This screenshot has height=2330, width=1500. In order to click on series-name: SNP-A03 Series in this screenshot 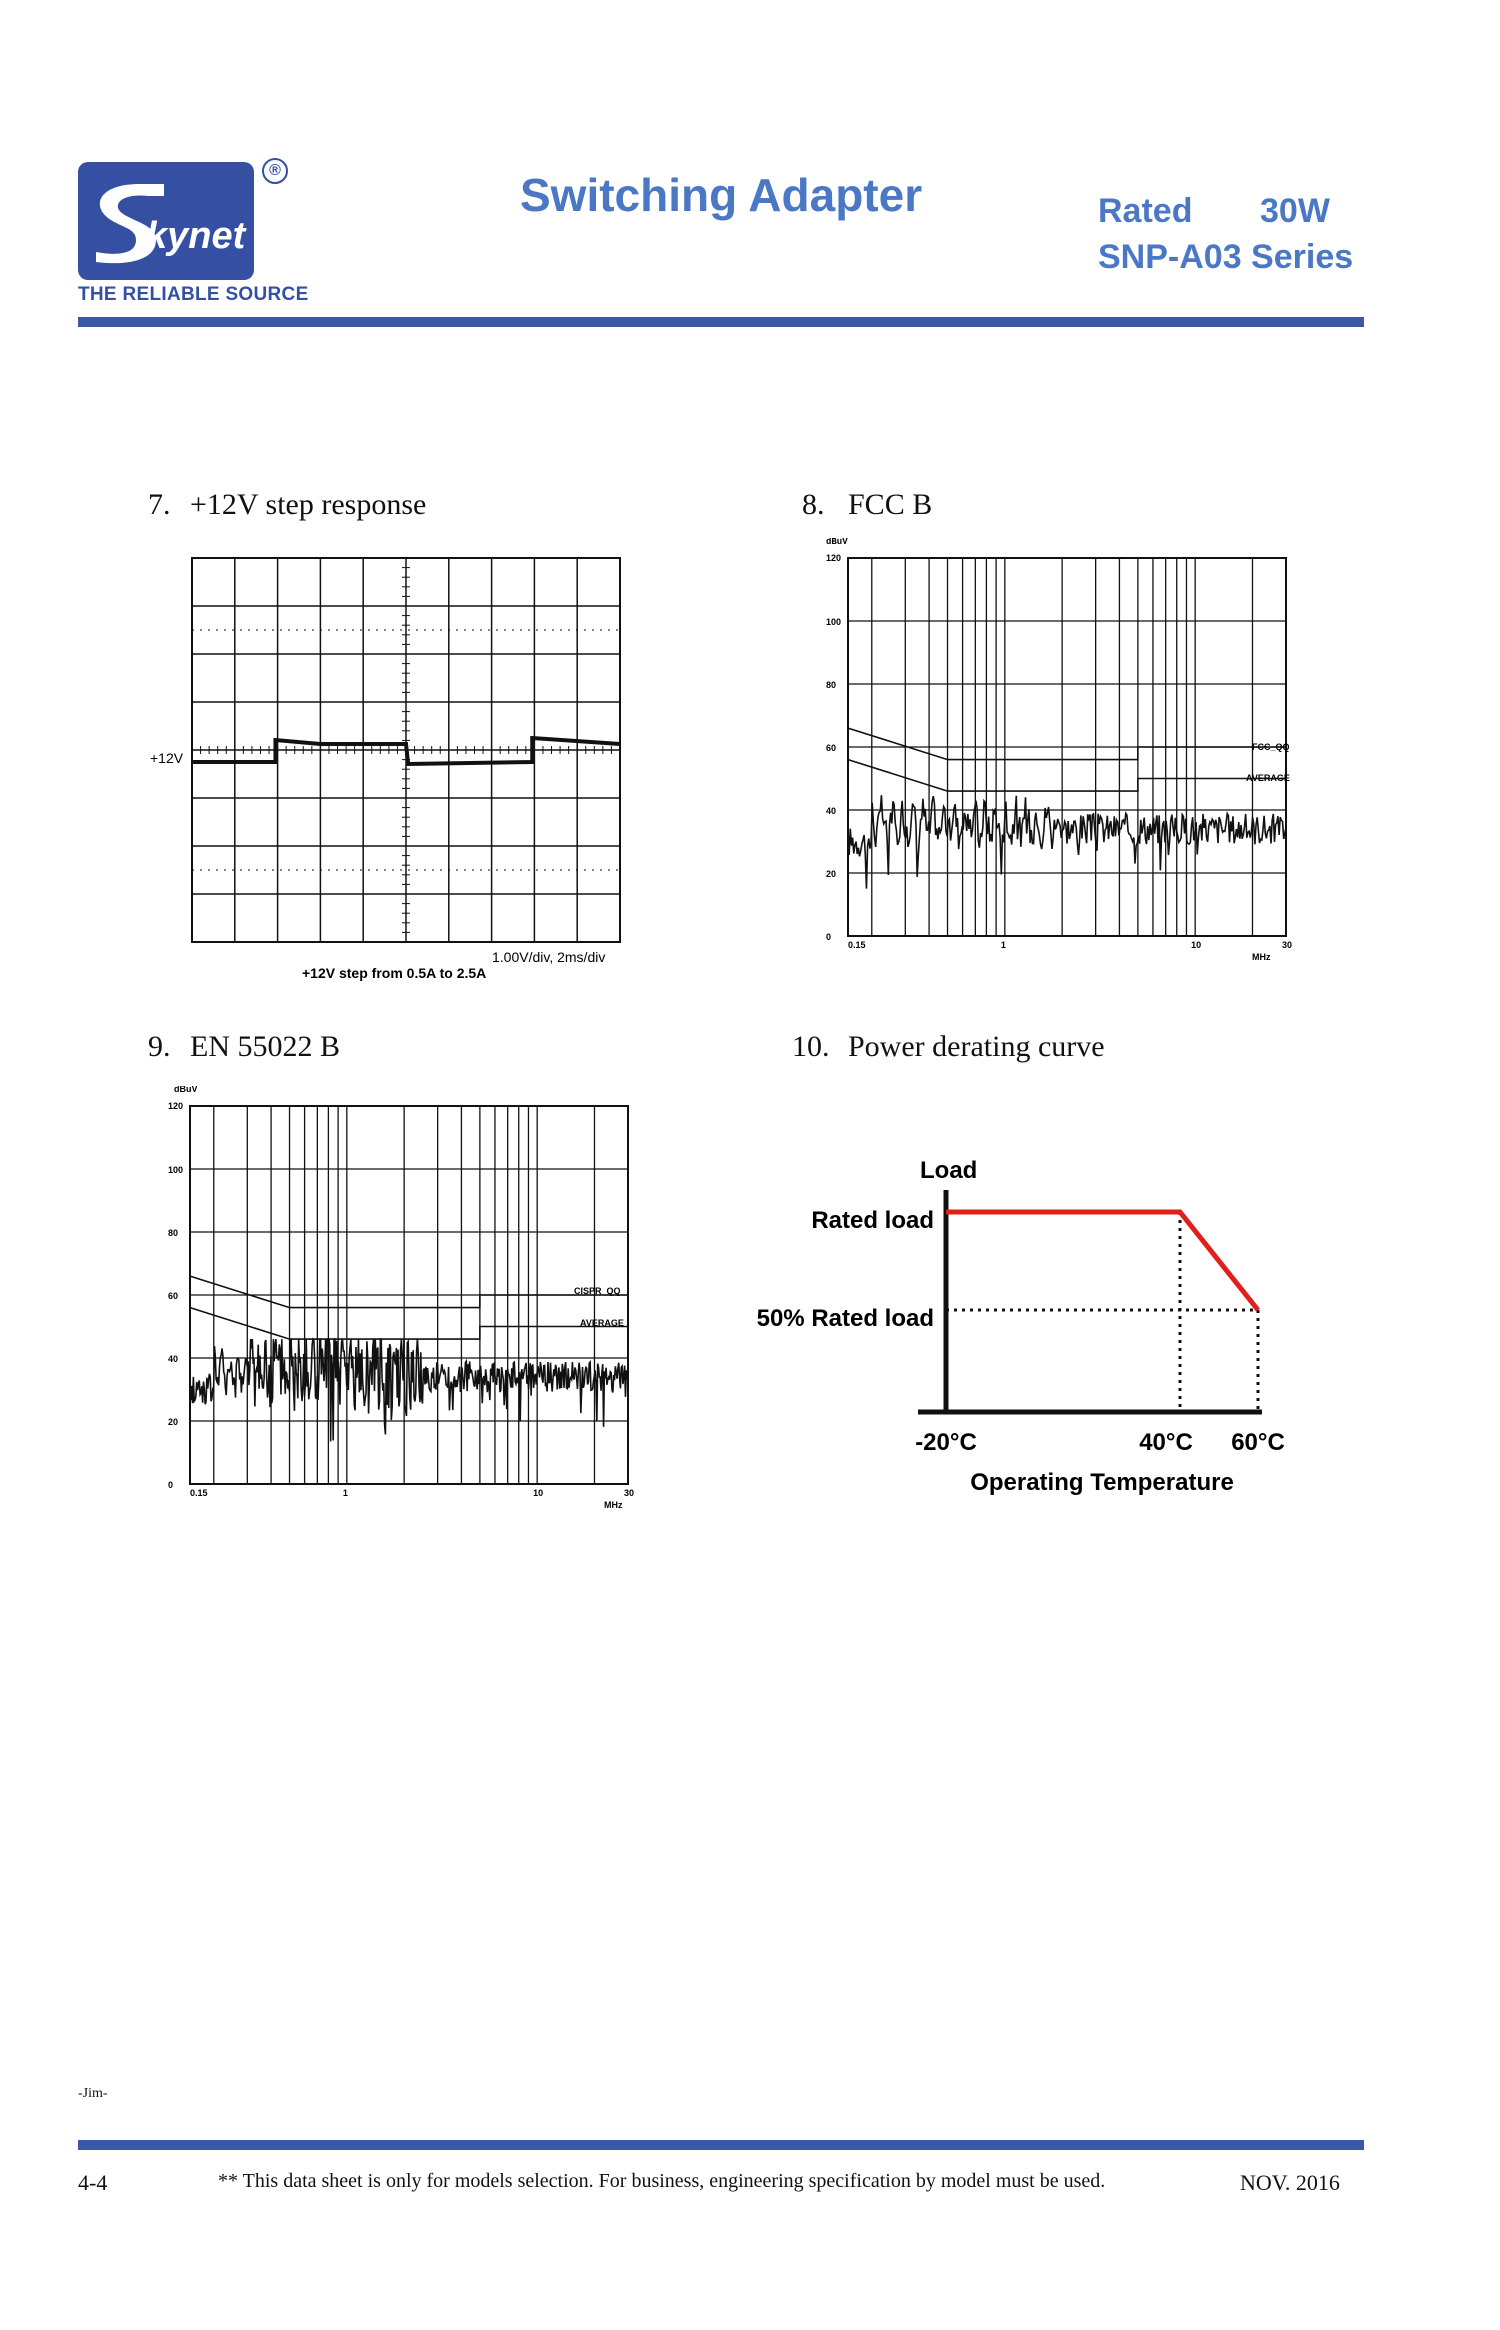, I will do `click(1226, 257)`.